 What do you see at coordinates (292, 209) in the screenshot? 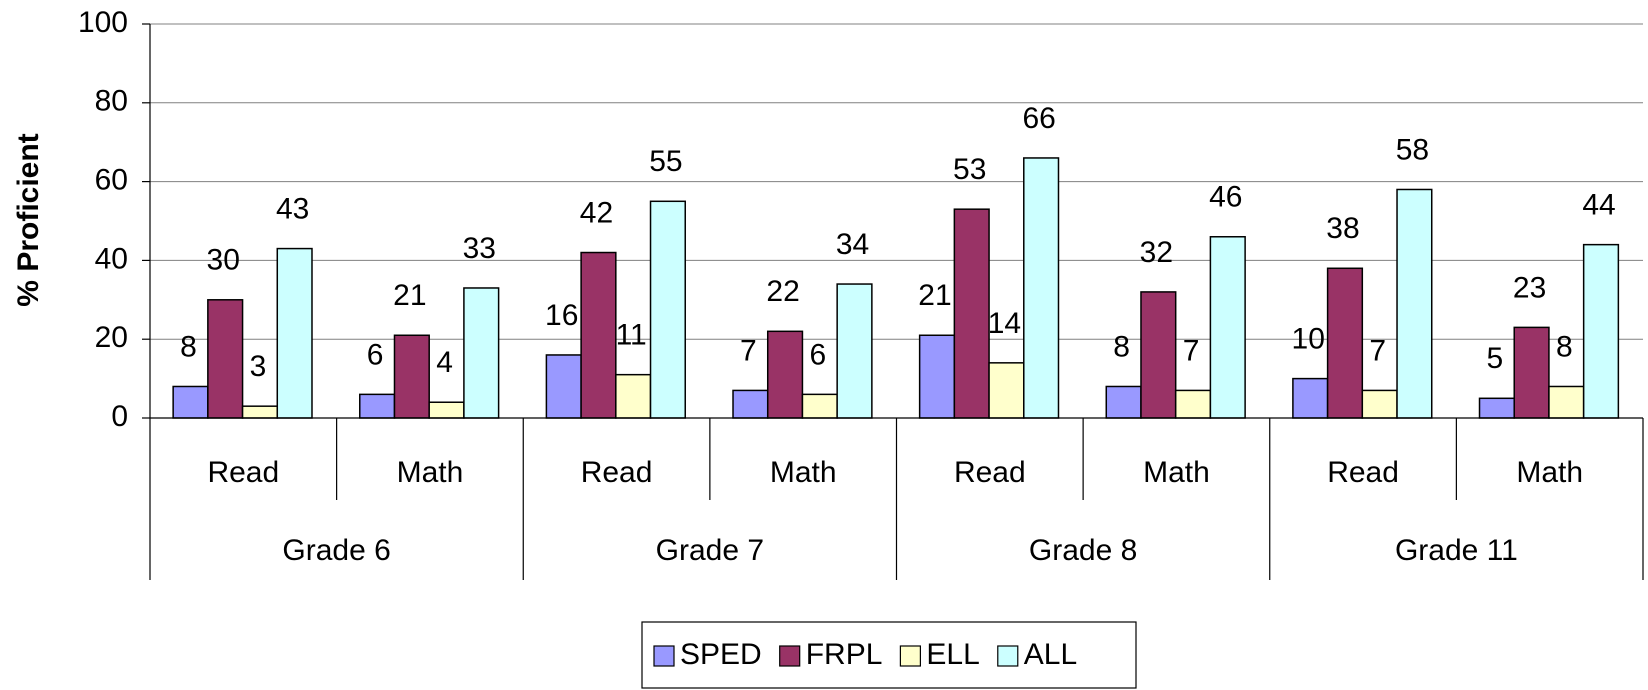
I see `data-label: 43` at bounding box center [292, 209].